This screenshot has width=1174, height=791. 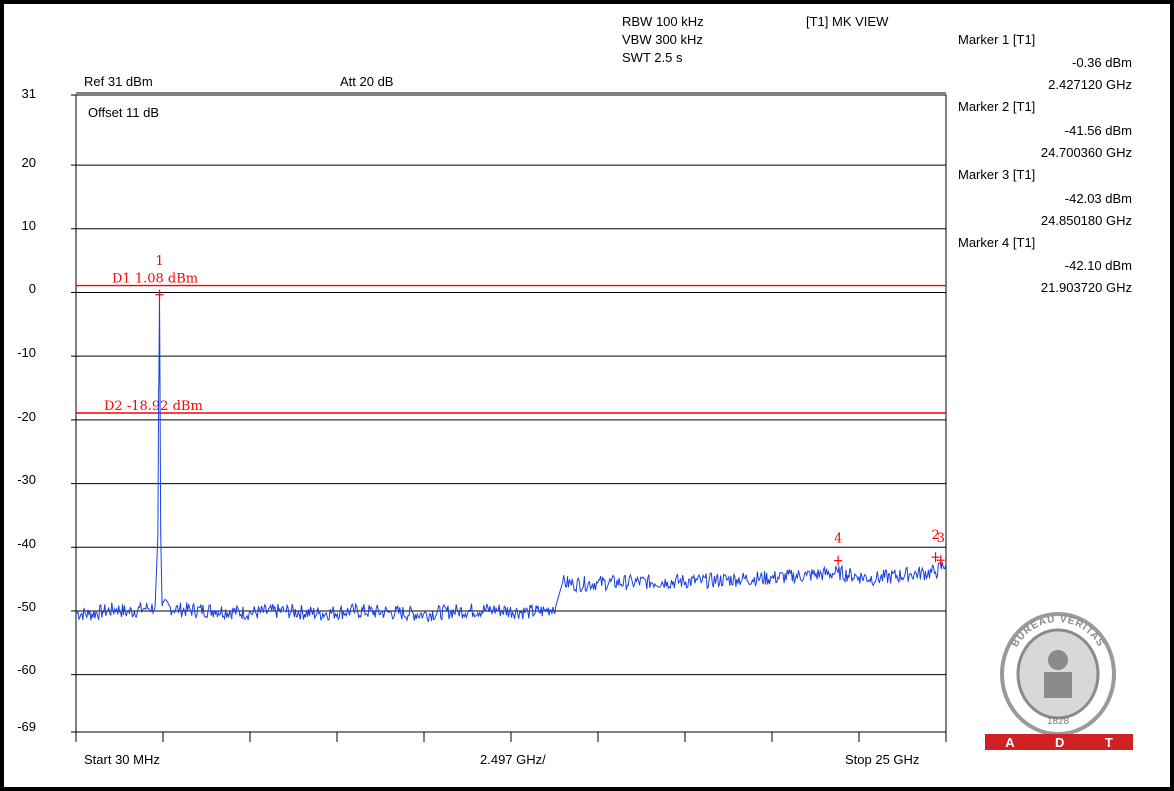 What do you see at coordinates (26, 479) in the screenshot?
I see `ytick-label: -30` at bounding box center [26, 479].